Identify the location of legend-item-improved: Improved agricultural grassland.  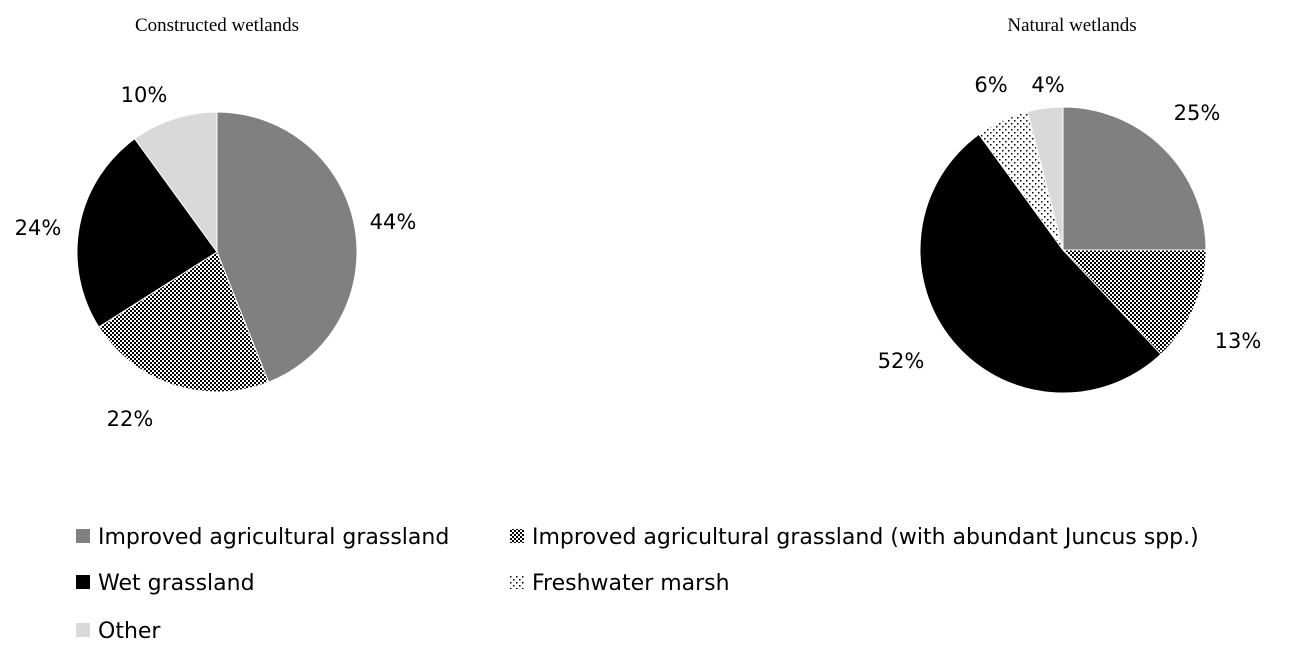
(262, 537).